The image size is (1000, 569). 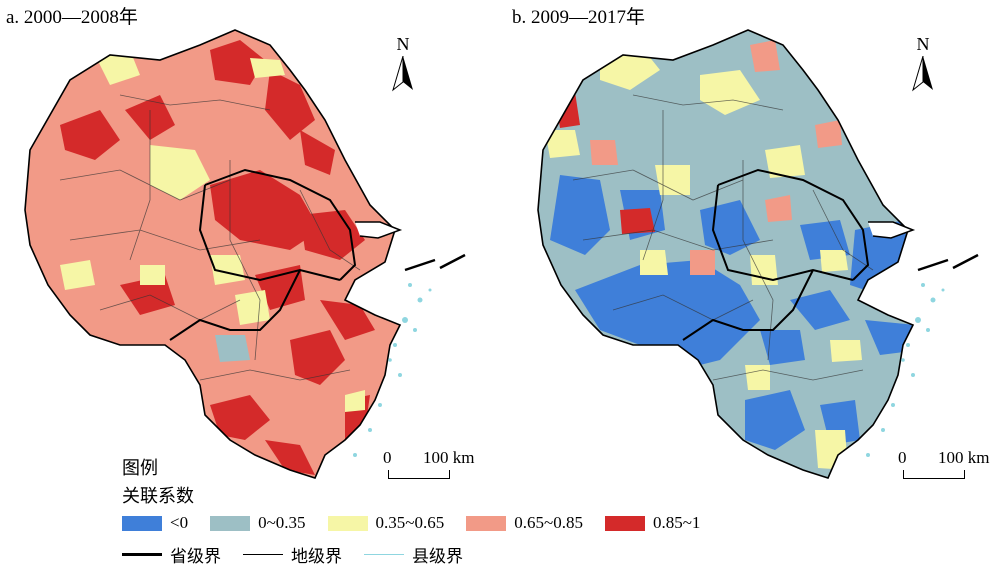 I want to click on legend-class-low: 0~0.35, so click(x=258, y=523).